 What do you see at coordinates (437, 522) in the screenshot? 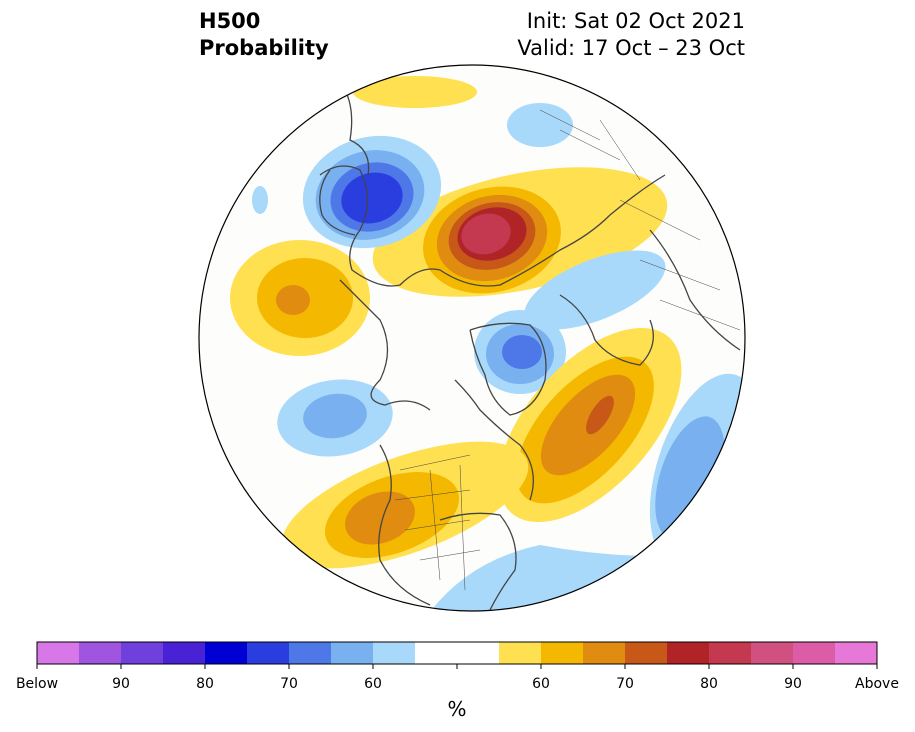
I see `borders-na` at bounding box center [437, 522].